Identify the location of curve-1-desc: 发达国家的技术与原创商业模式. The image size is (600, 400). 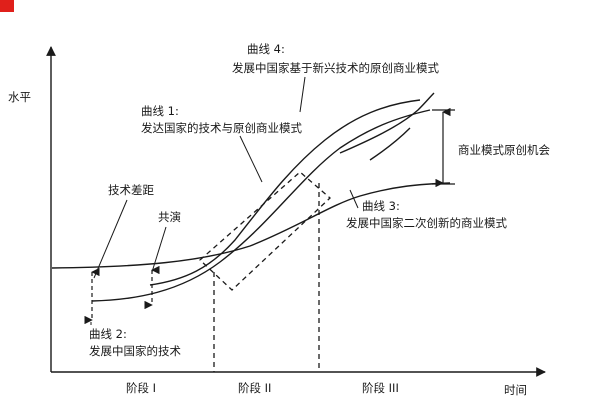
(221, 128).